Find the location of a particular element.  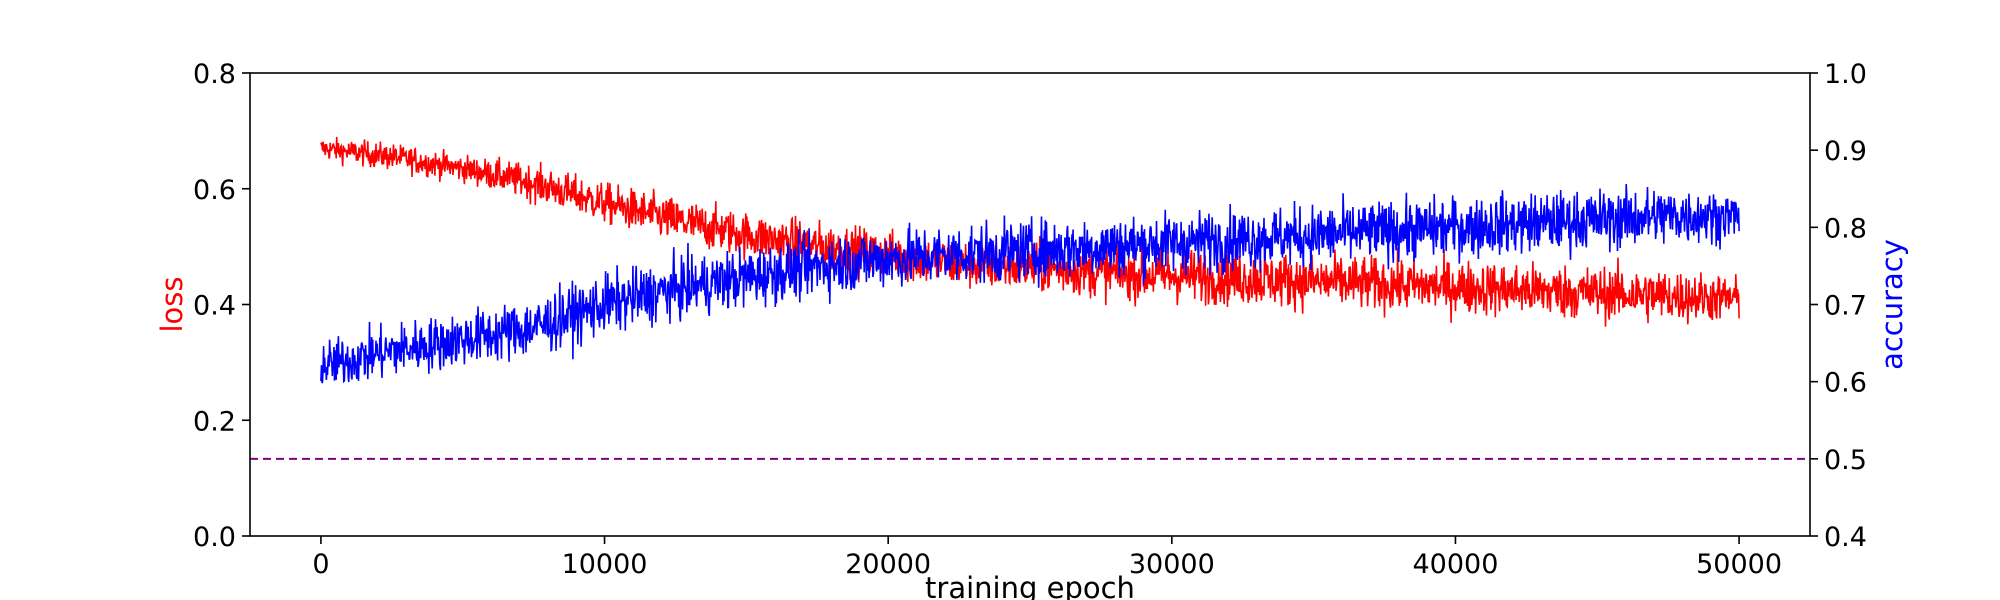

y-left-tick-label: 0.4 is located at coordinates (214, 306).